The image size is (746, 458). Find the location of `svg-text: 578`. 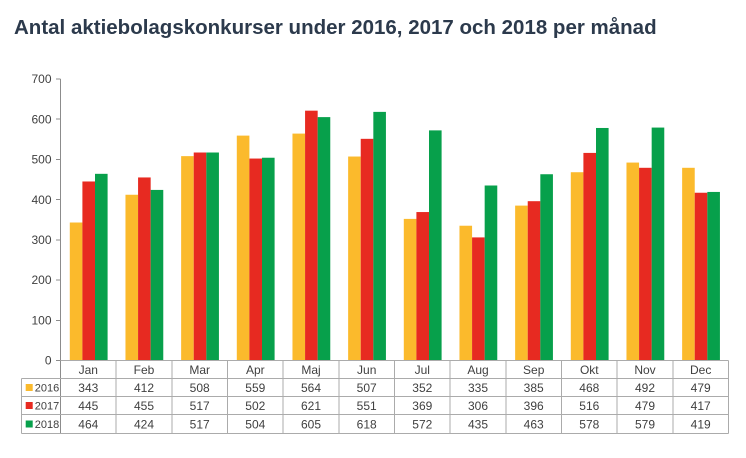

svg-text: 578 is located at coordinates (589, 425).